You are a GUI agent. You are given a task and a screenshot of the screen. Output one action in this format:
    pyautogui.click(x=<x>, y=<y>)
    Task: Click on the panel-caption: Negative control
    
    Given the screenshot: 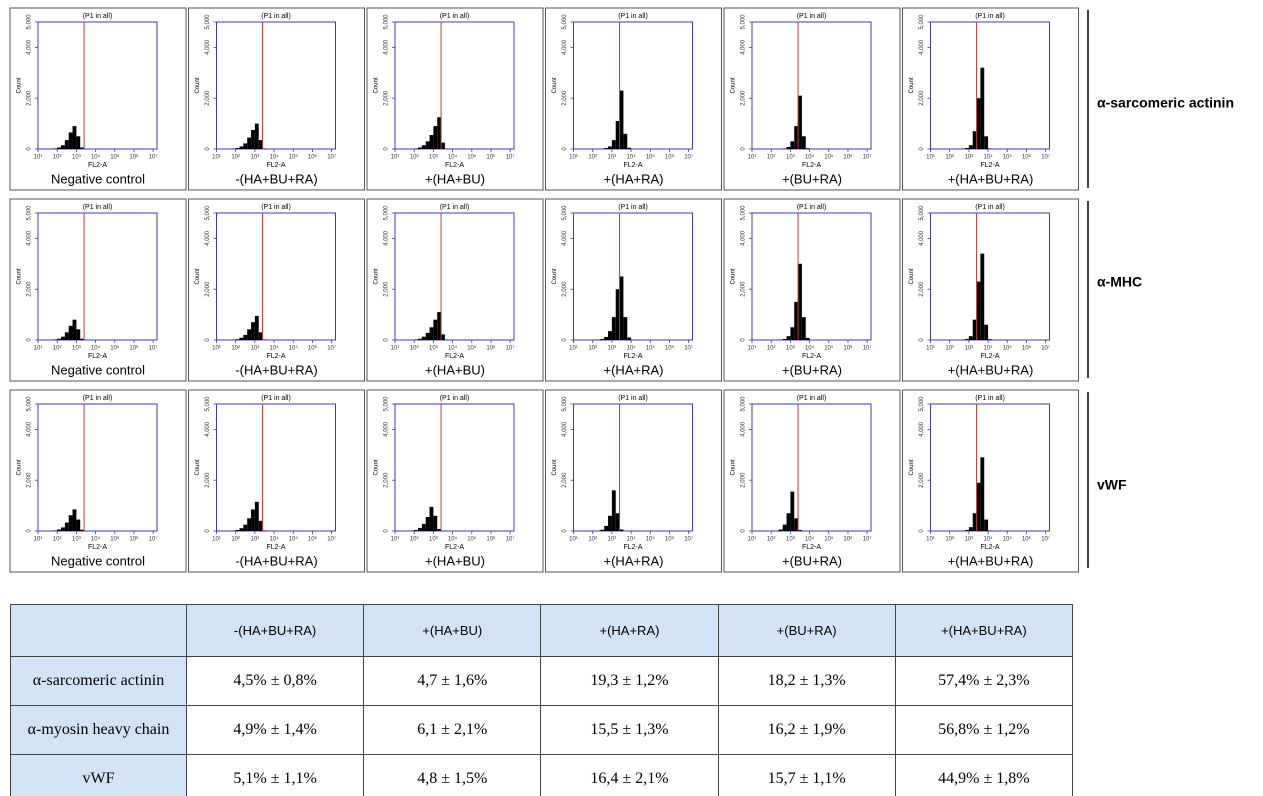 What is the action you would take?
    pyautogui.click(x=98, y=560)
    